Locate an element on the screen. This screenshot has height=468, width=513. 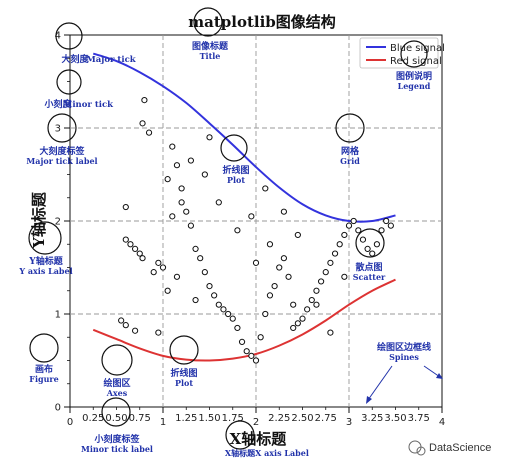
y-axis-ticks: 0 1 2 3 4 is located at coordinates (62, 222).